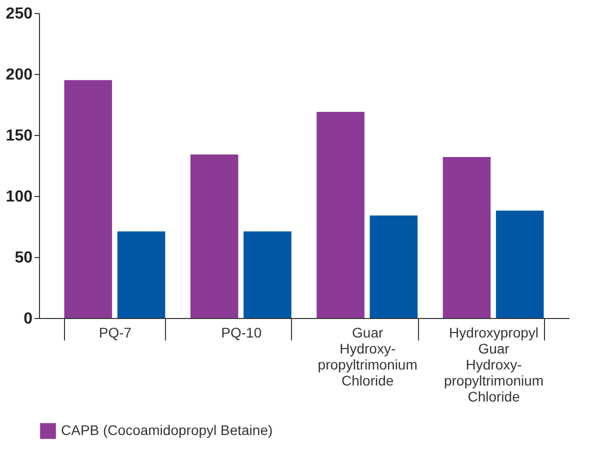  I want to click on x-tick-label: PQ-7, so click(115, 332).